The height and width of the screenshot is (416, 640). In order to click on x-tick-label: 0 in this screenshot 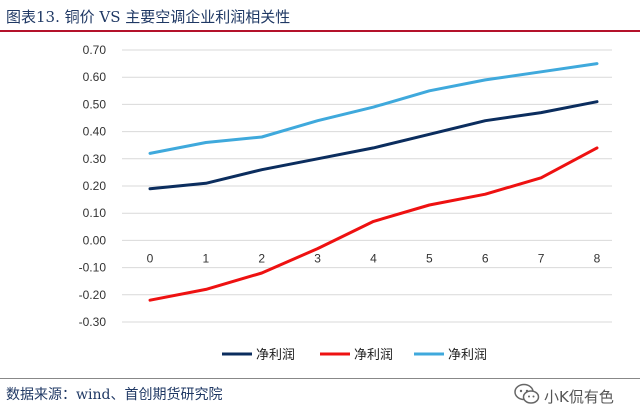, I will do `click(150, 258)`.